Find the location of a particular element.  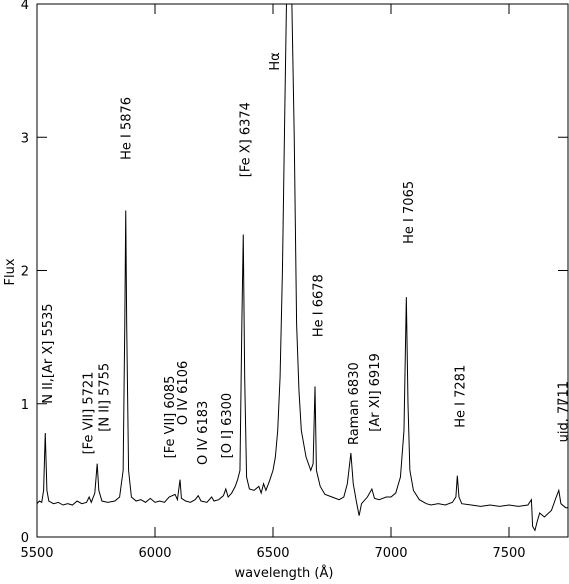

line-annotation: [O I] 6300 is located at coordinates (227, 426).